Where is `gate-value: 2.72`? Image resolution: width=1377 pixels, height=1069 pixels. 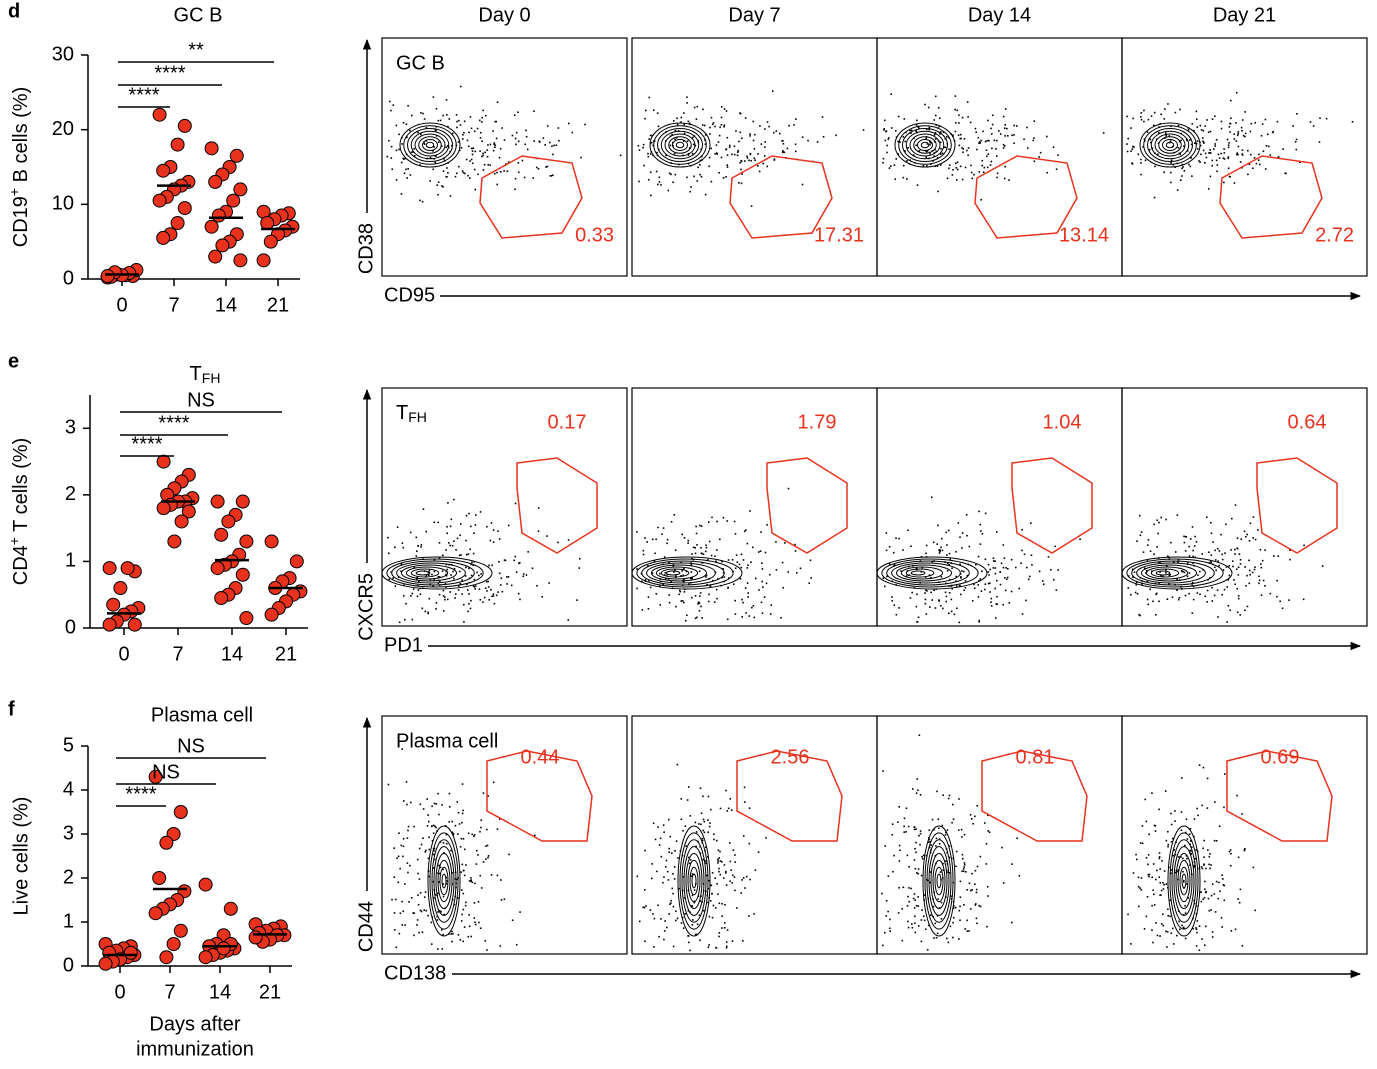
gate-value: 2.72 is located at coordinates (1334, 235).